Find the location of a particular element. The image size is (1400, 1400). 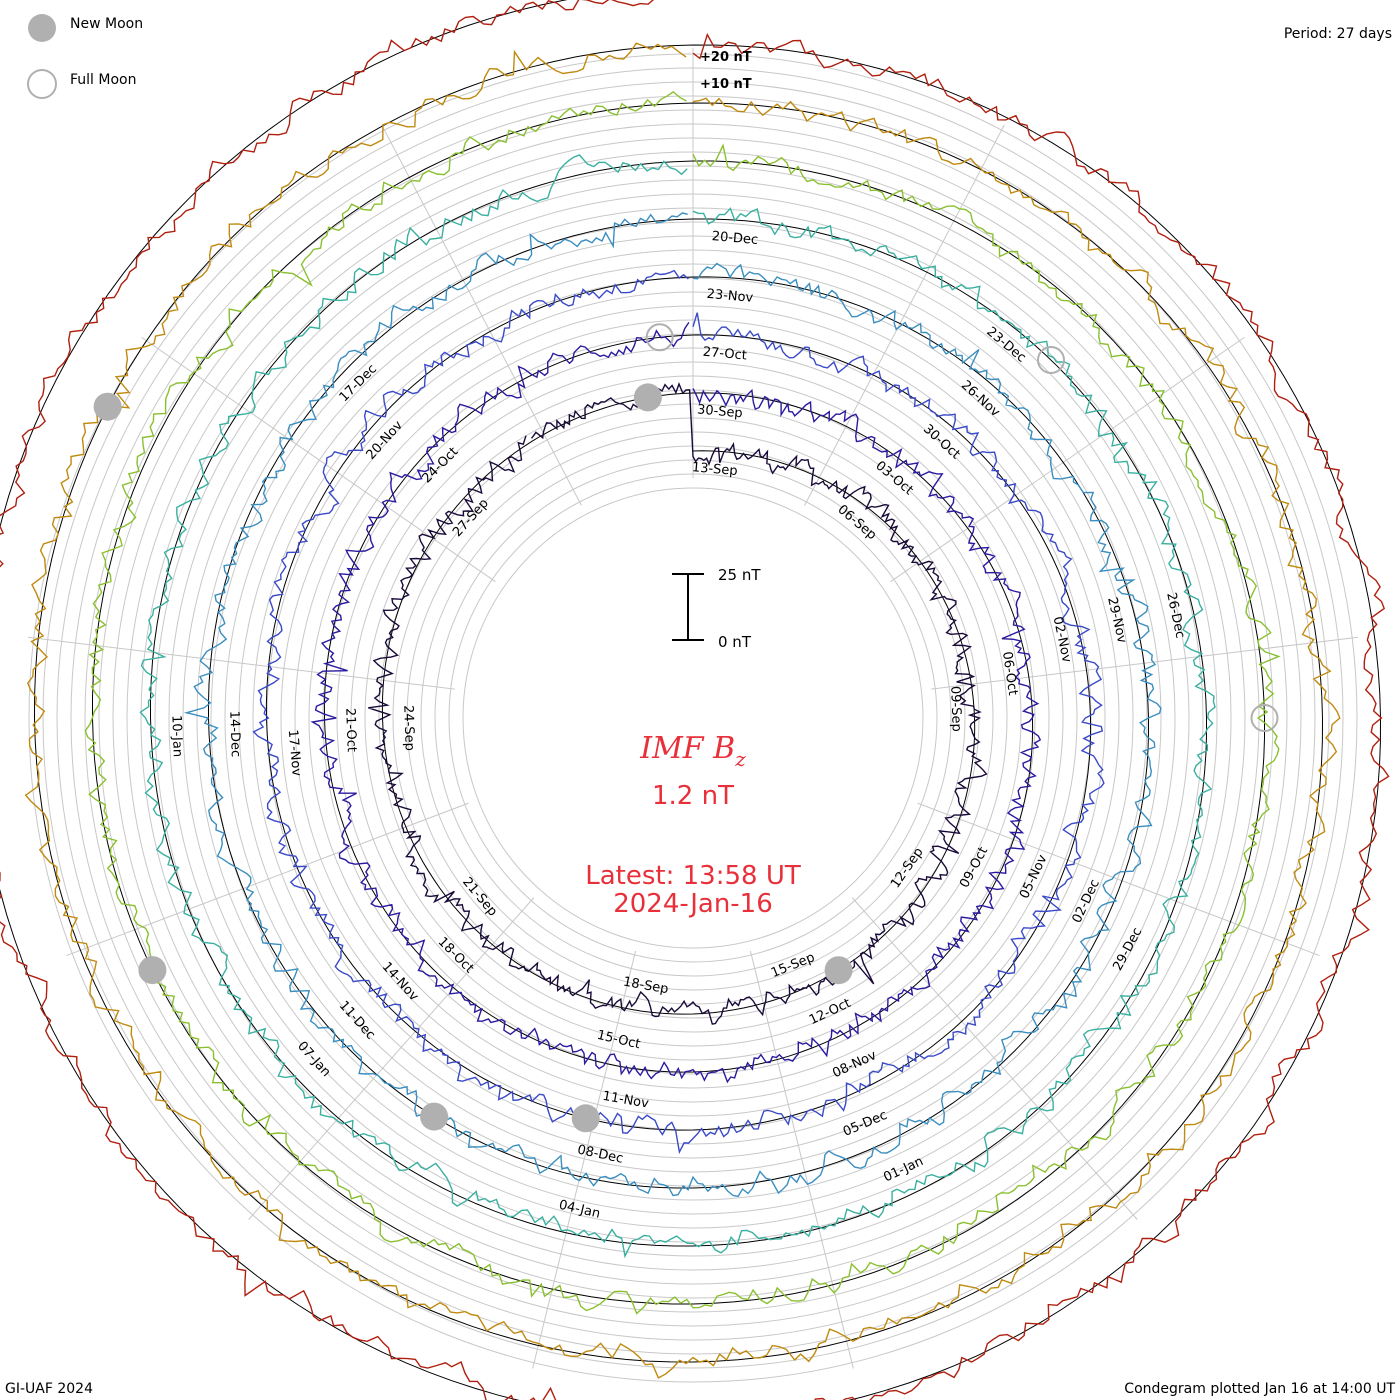

date-label: 30-Oct is located at coordinates (941, 442).